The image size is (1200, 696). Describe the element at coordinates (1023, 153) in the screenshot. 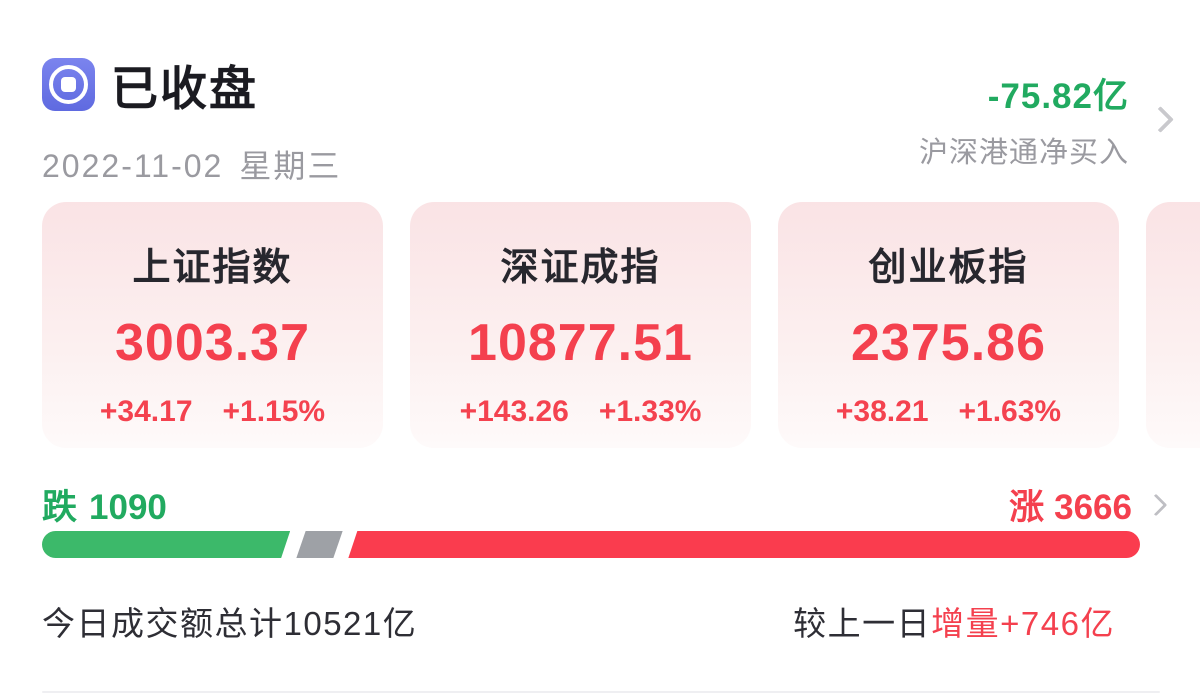

I see `northbound-label: 沪深港通净买入` at that location.